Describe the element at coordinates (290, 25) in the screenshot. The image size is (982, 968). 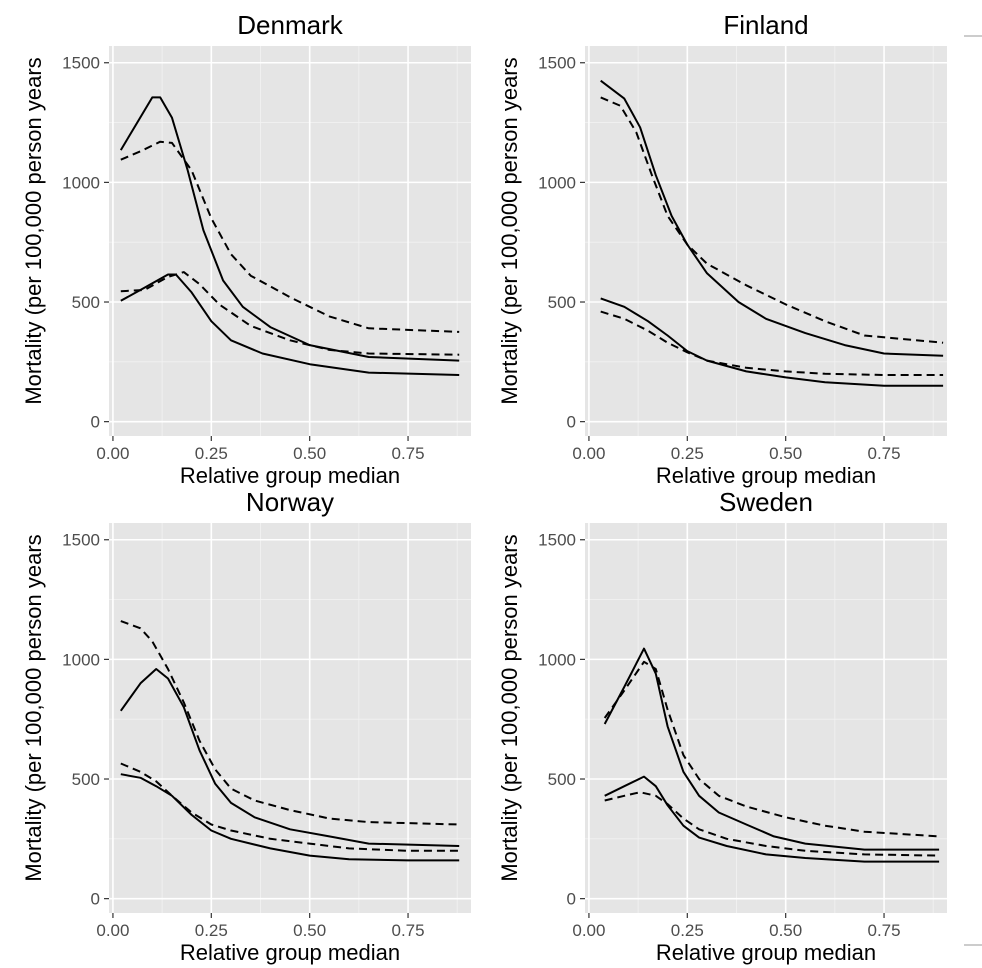
I see `panel-title: Denmark` at that location.